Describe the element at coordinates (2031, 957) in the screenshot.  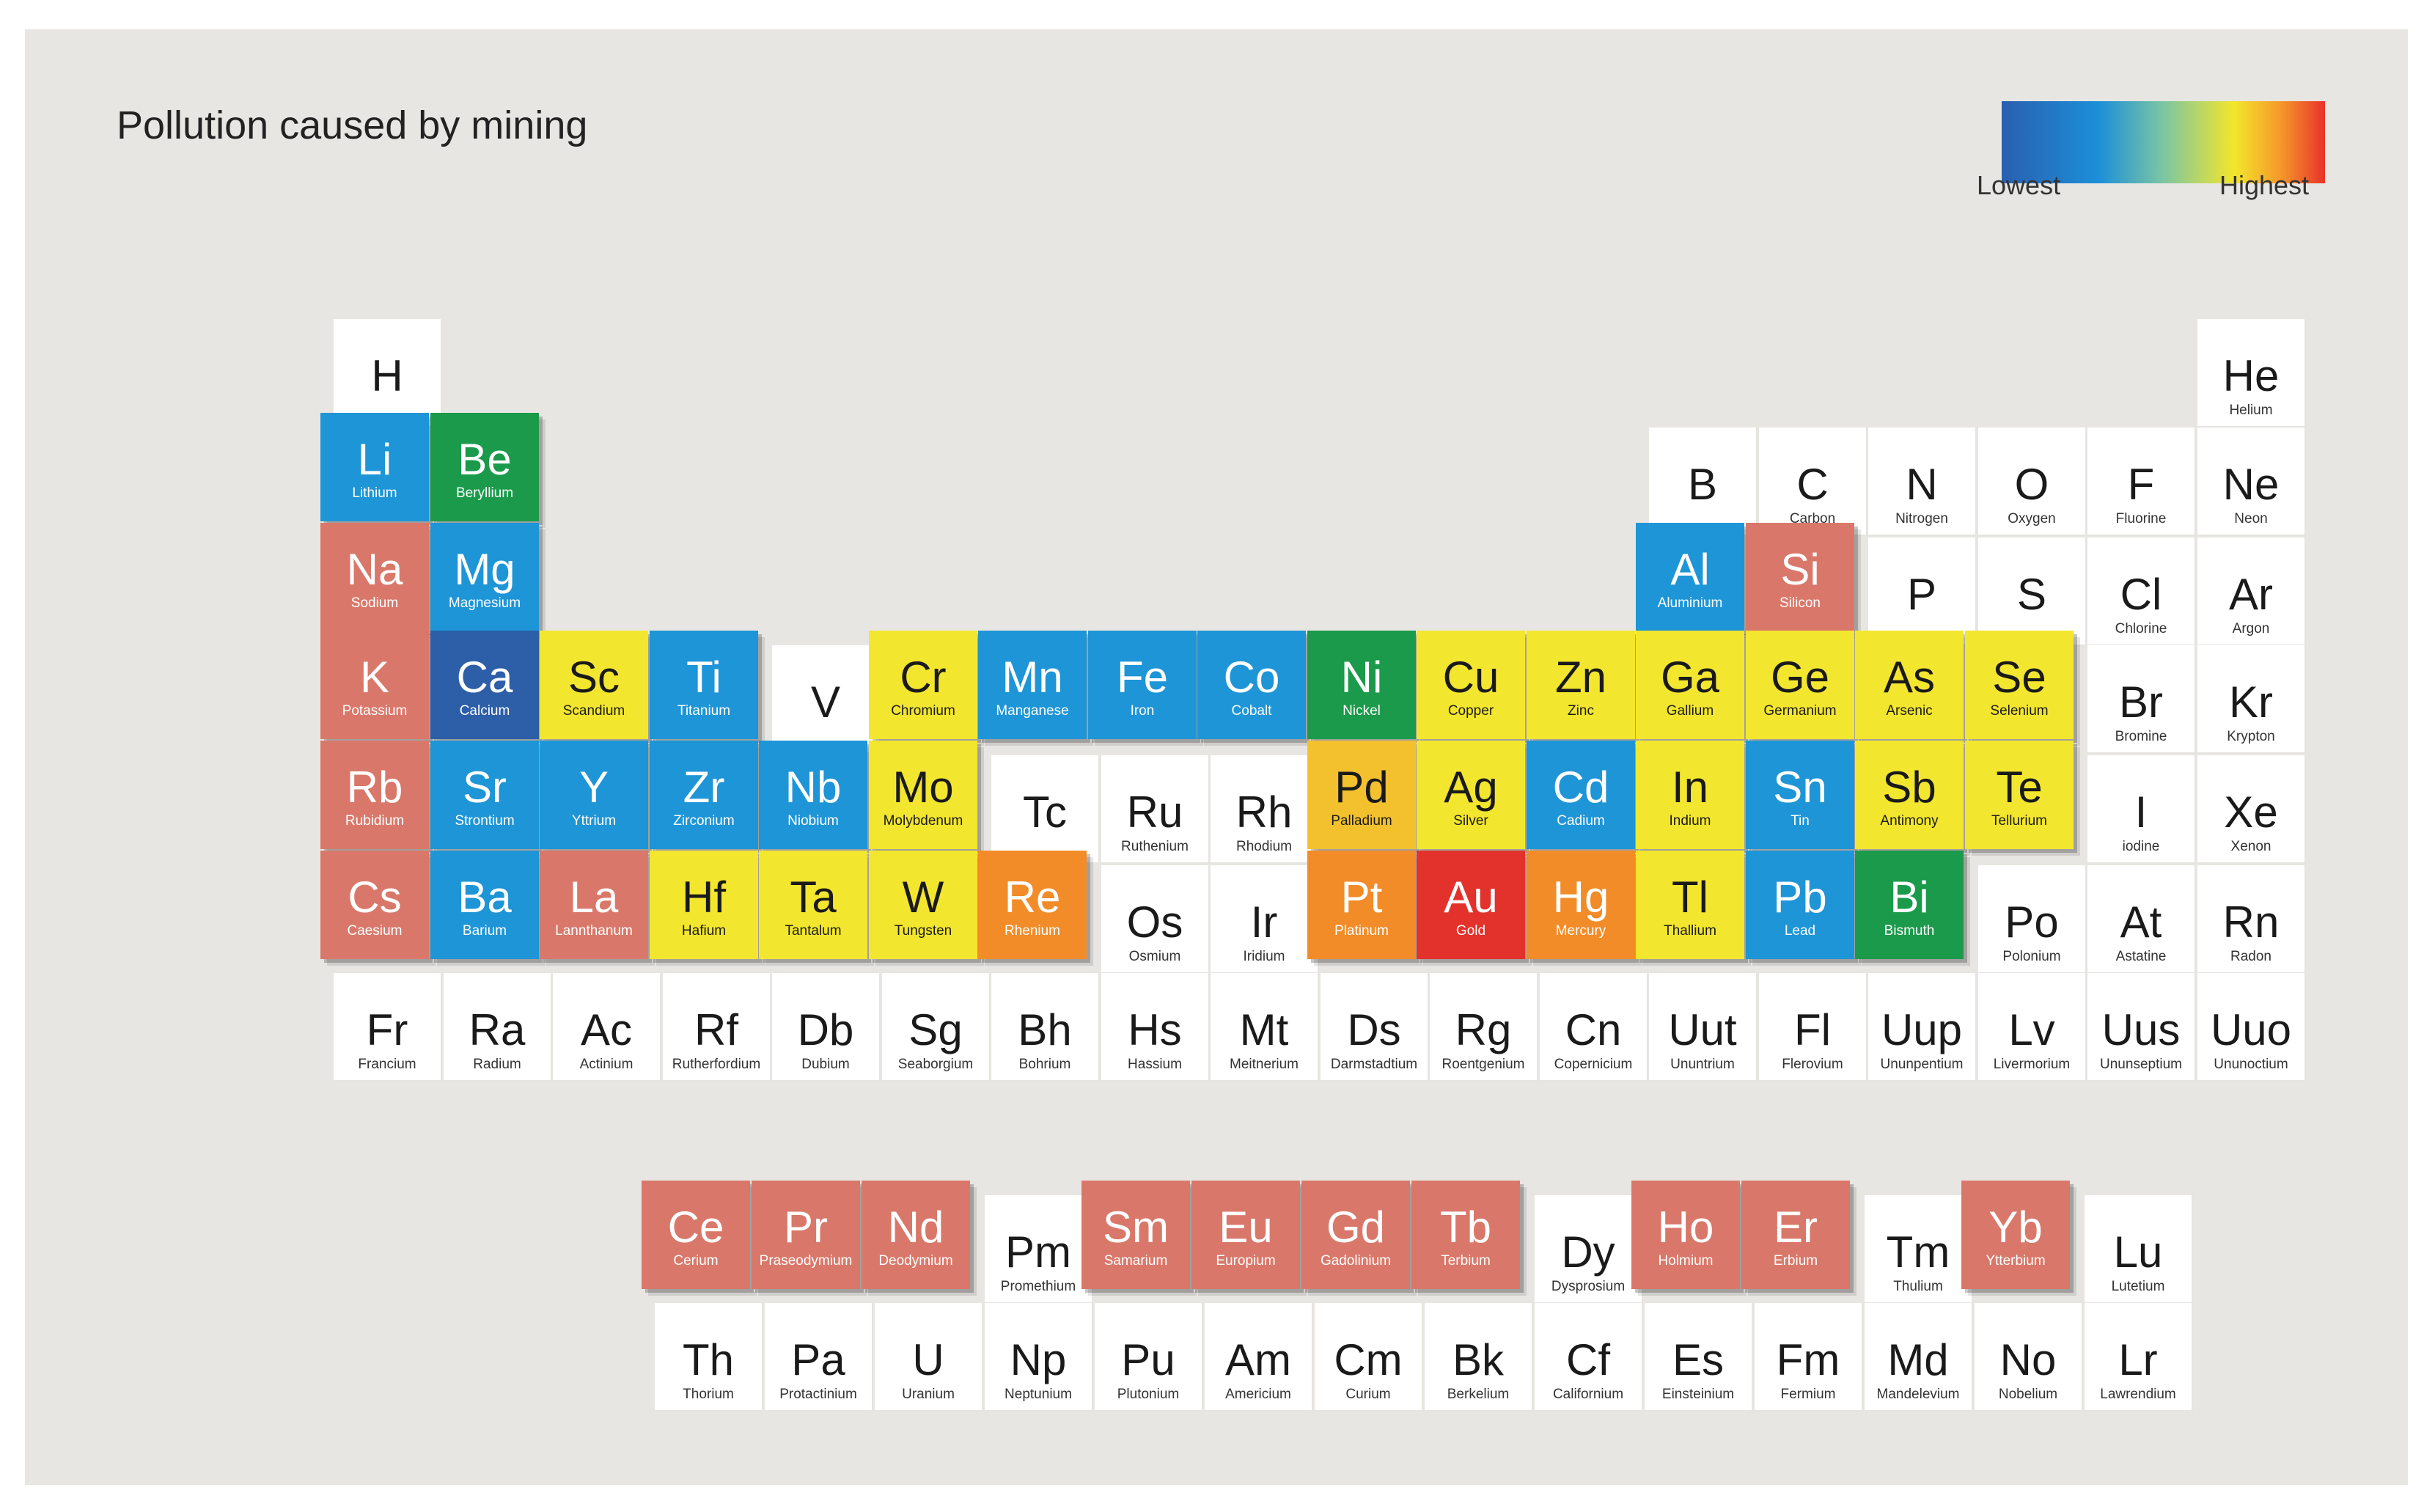
I see `element-name: Polonium` at that location.